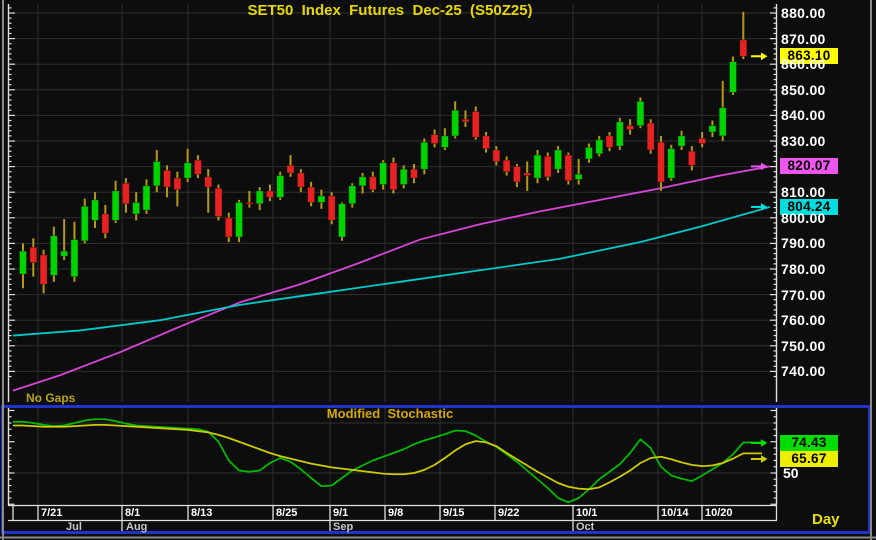 The height and width of the screenshot is (540, 876). I want to click on stoch-yellow-value-badge: 65.67, so click(809, 459).